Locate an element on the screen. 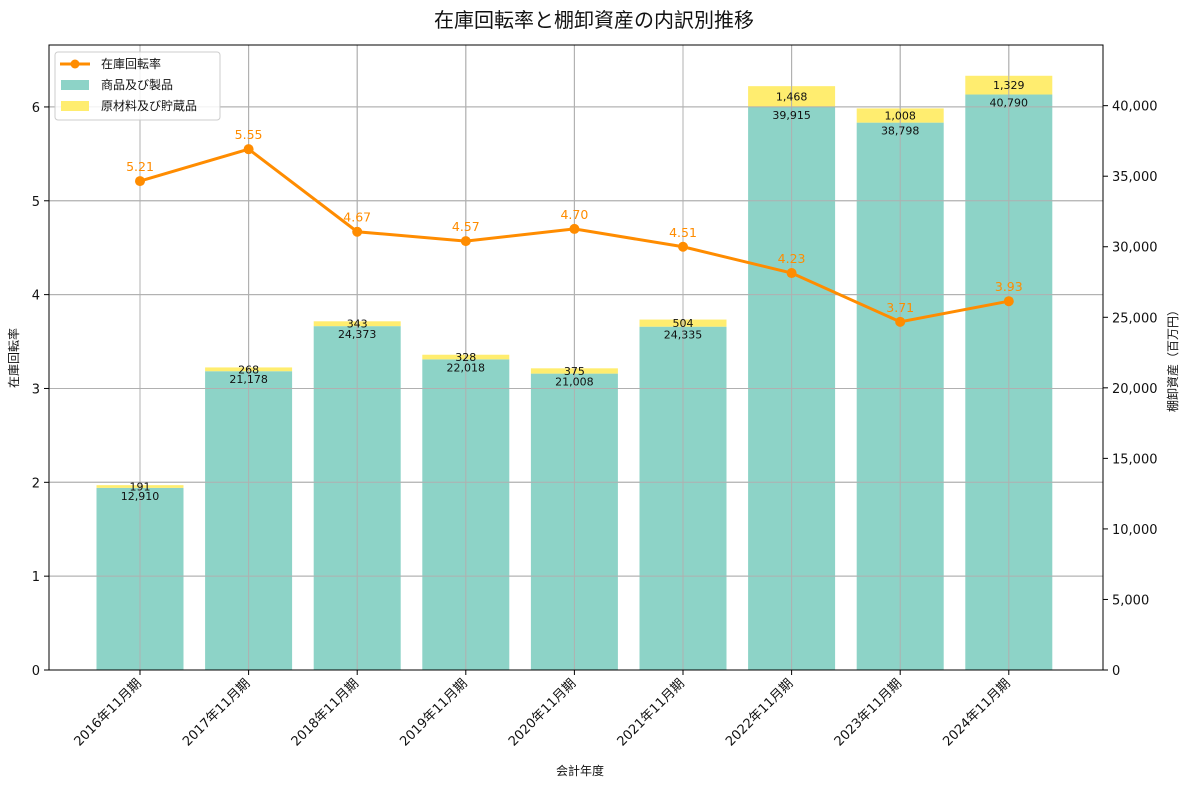 Image resolution: width=1189 pixels, height=789 pixels. bar-label-products: 38,798 is located at coordinates (900, 131).